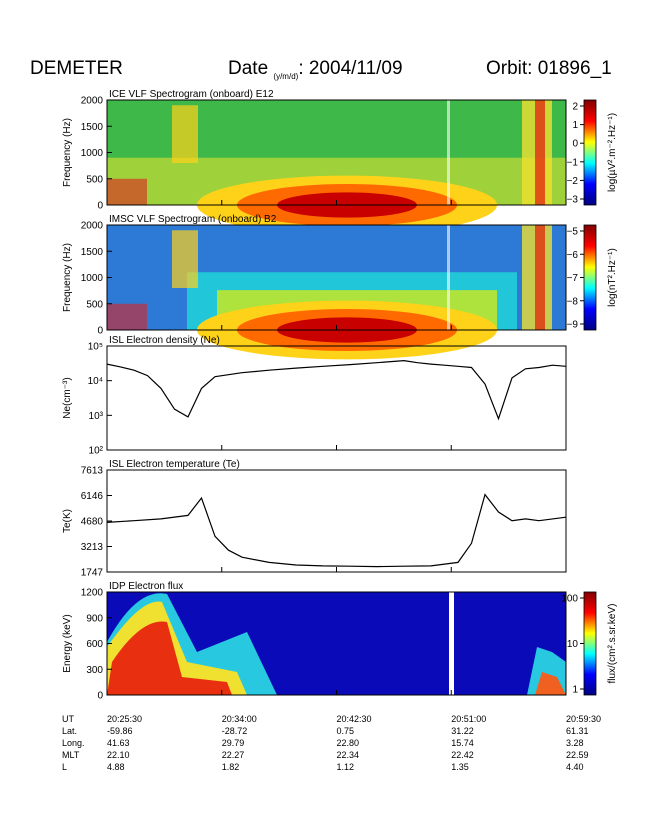  Describe the element at coordinates (191, 94) in the screenshot. I see `panel-title: ICE VLF Spectrogram (onboard) E12` at that location.